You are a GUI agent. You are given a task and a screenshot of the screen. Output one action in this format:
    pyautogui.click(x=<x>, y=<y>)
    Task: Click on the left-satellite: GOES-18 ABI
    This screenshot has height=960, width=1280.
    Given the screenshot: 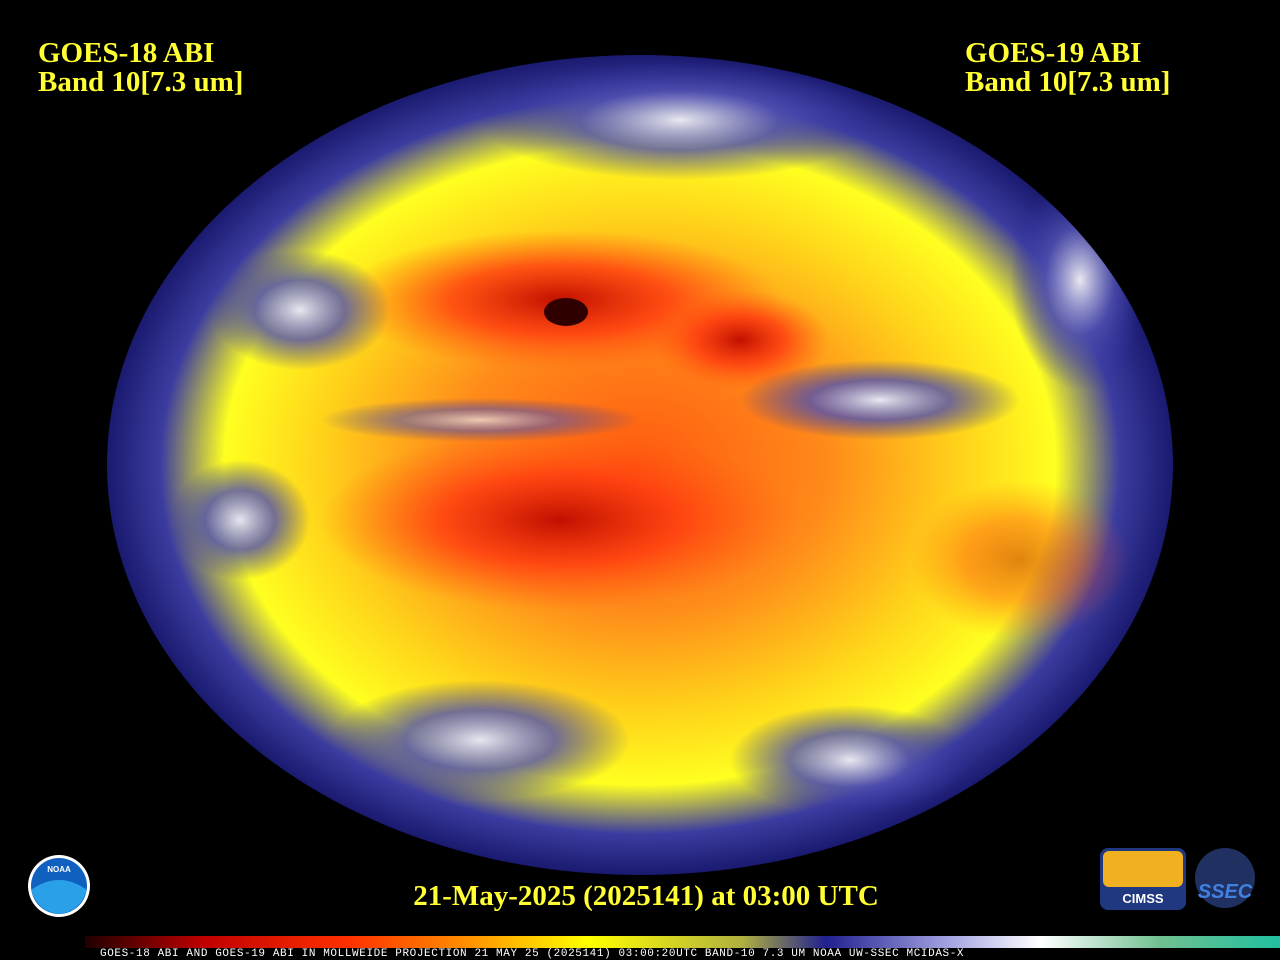 What is the action you would take?
    pyautogui.click(x=126, y=53)
    